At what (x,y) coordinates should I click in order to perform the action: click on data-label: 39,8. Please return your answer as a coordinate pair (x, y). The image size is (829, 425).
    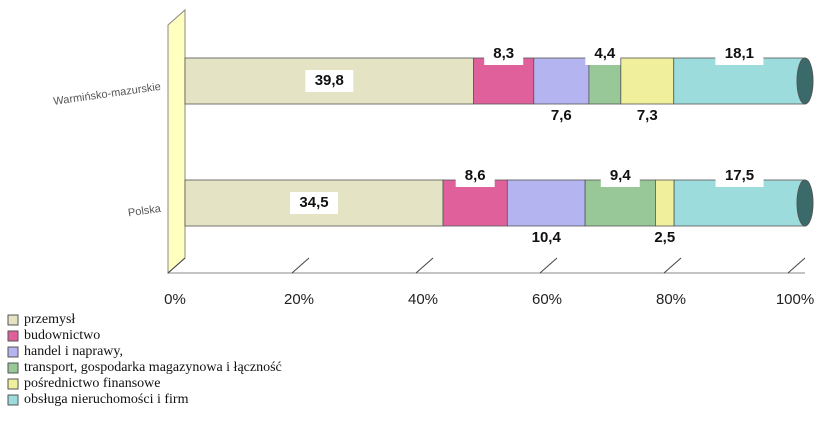
    Looking at the image, I should click on (329, 80).